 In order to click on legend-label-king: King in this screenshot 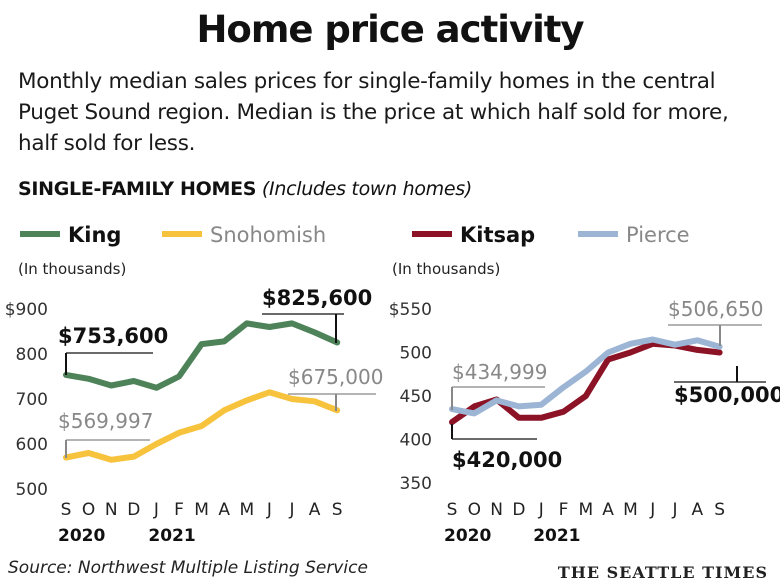, I will do `click(94, 235)`.